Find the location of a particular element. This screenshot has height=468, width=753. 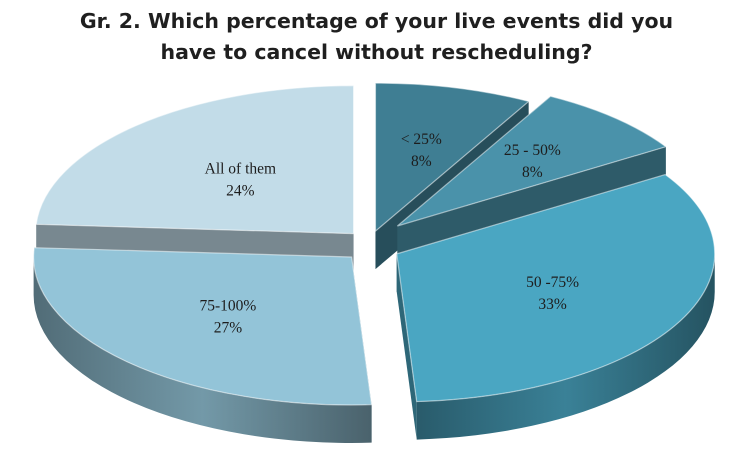

slice-category-label-75-100: 75-100% is located at coordinates (228, 306).